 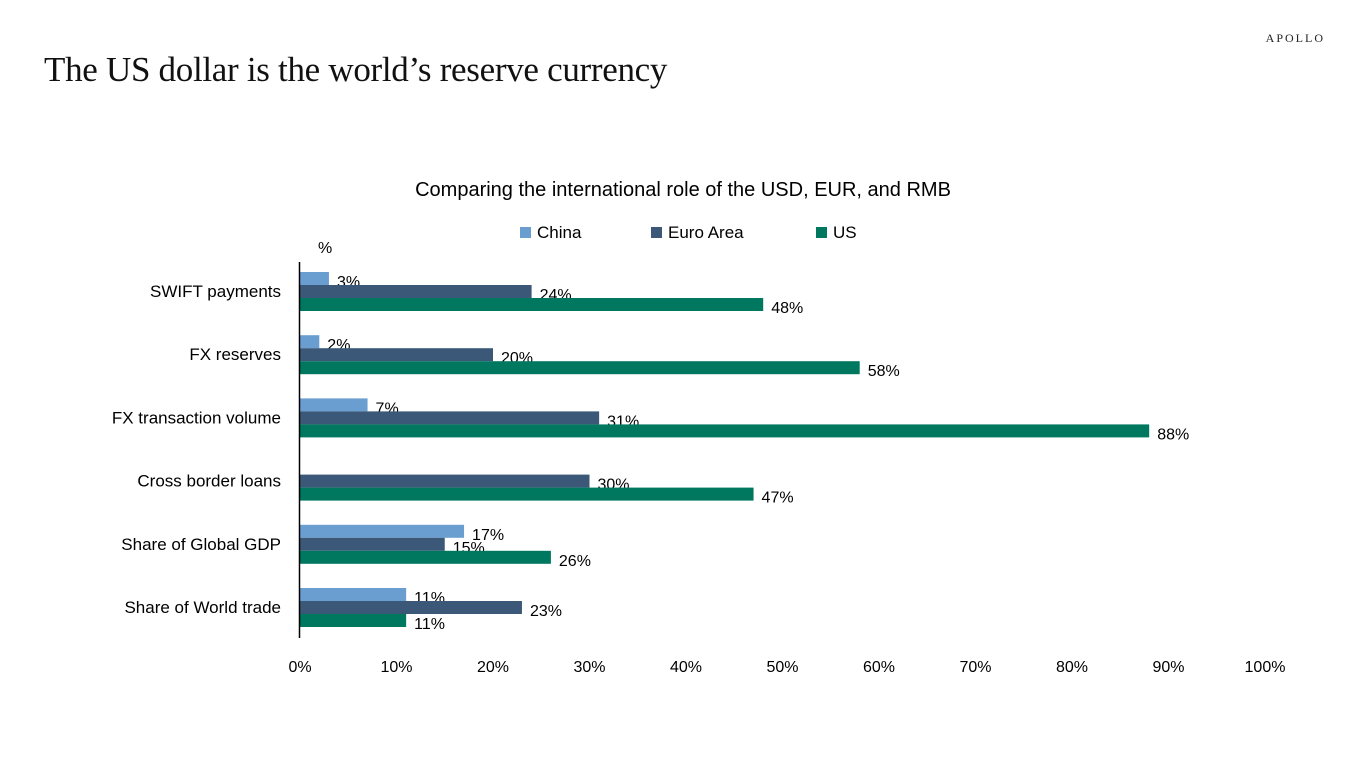 I want to click on x-tick-label: 10%, so click(x=396, y=667).